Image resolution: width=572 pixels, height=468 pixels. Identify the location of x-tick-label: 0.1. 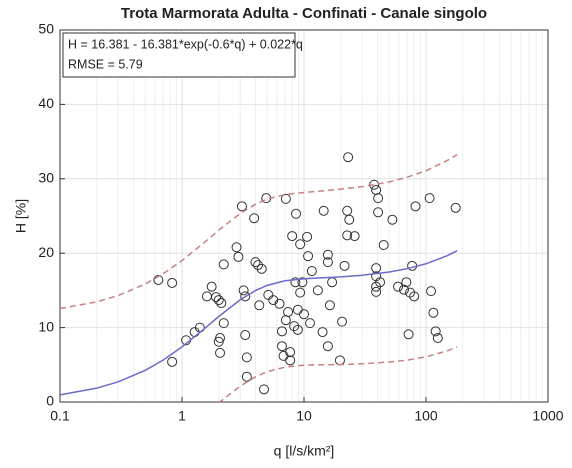
(60, 416).